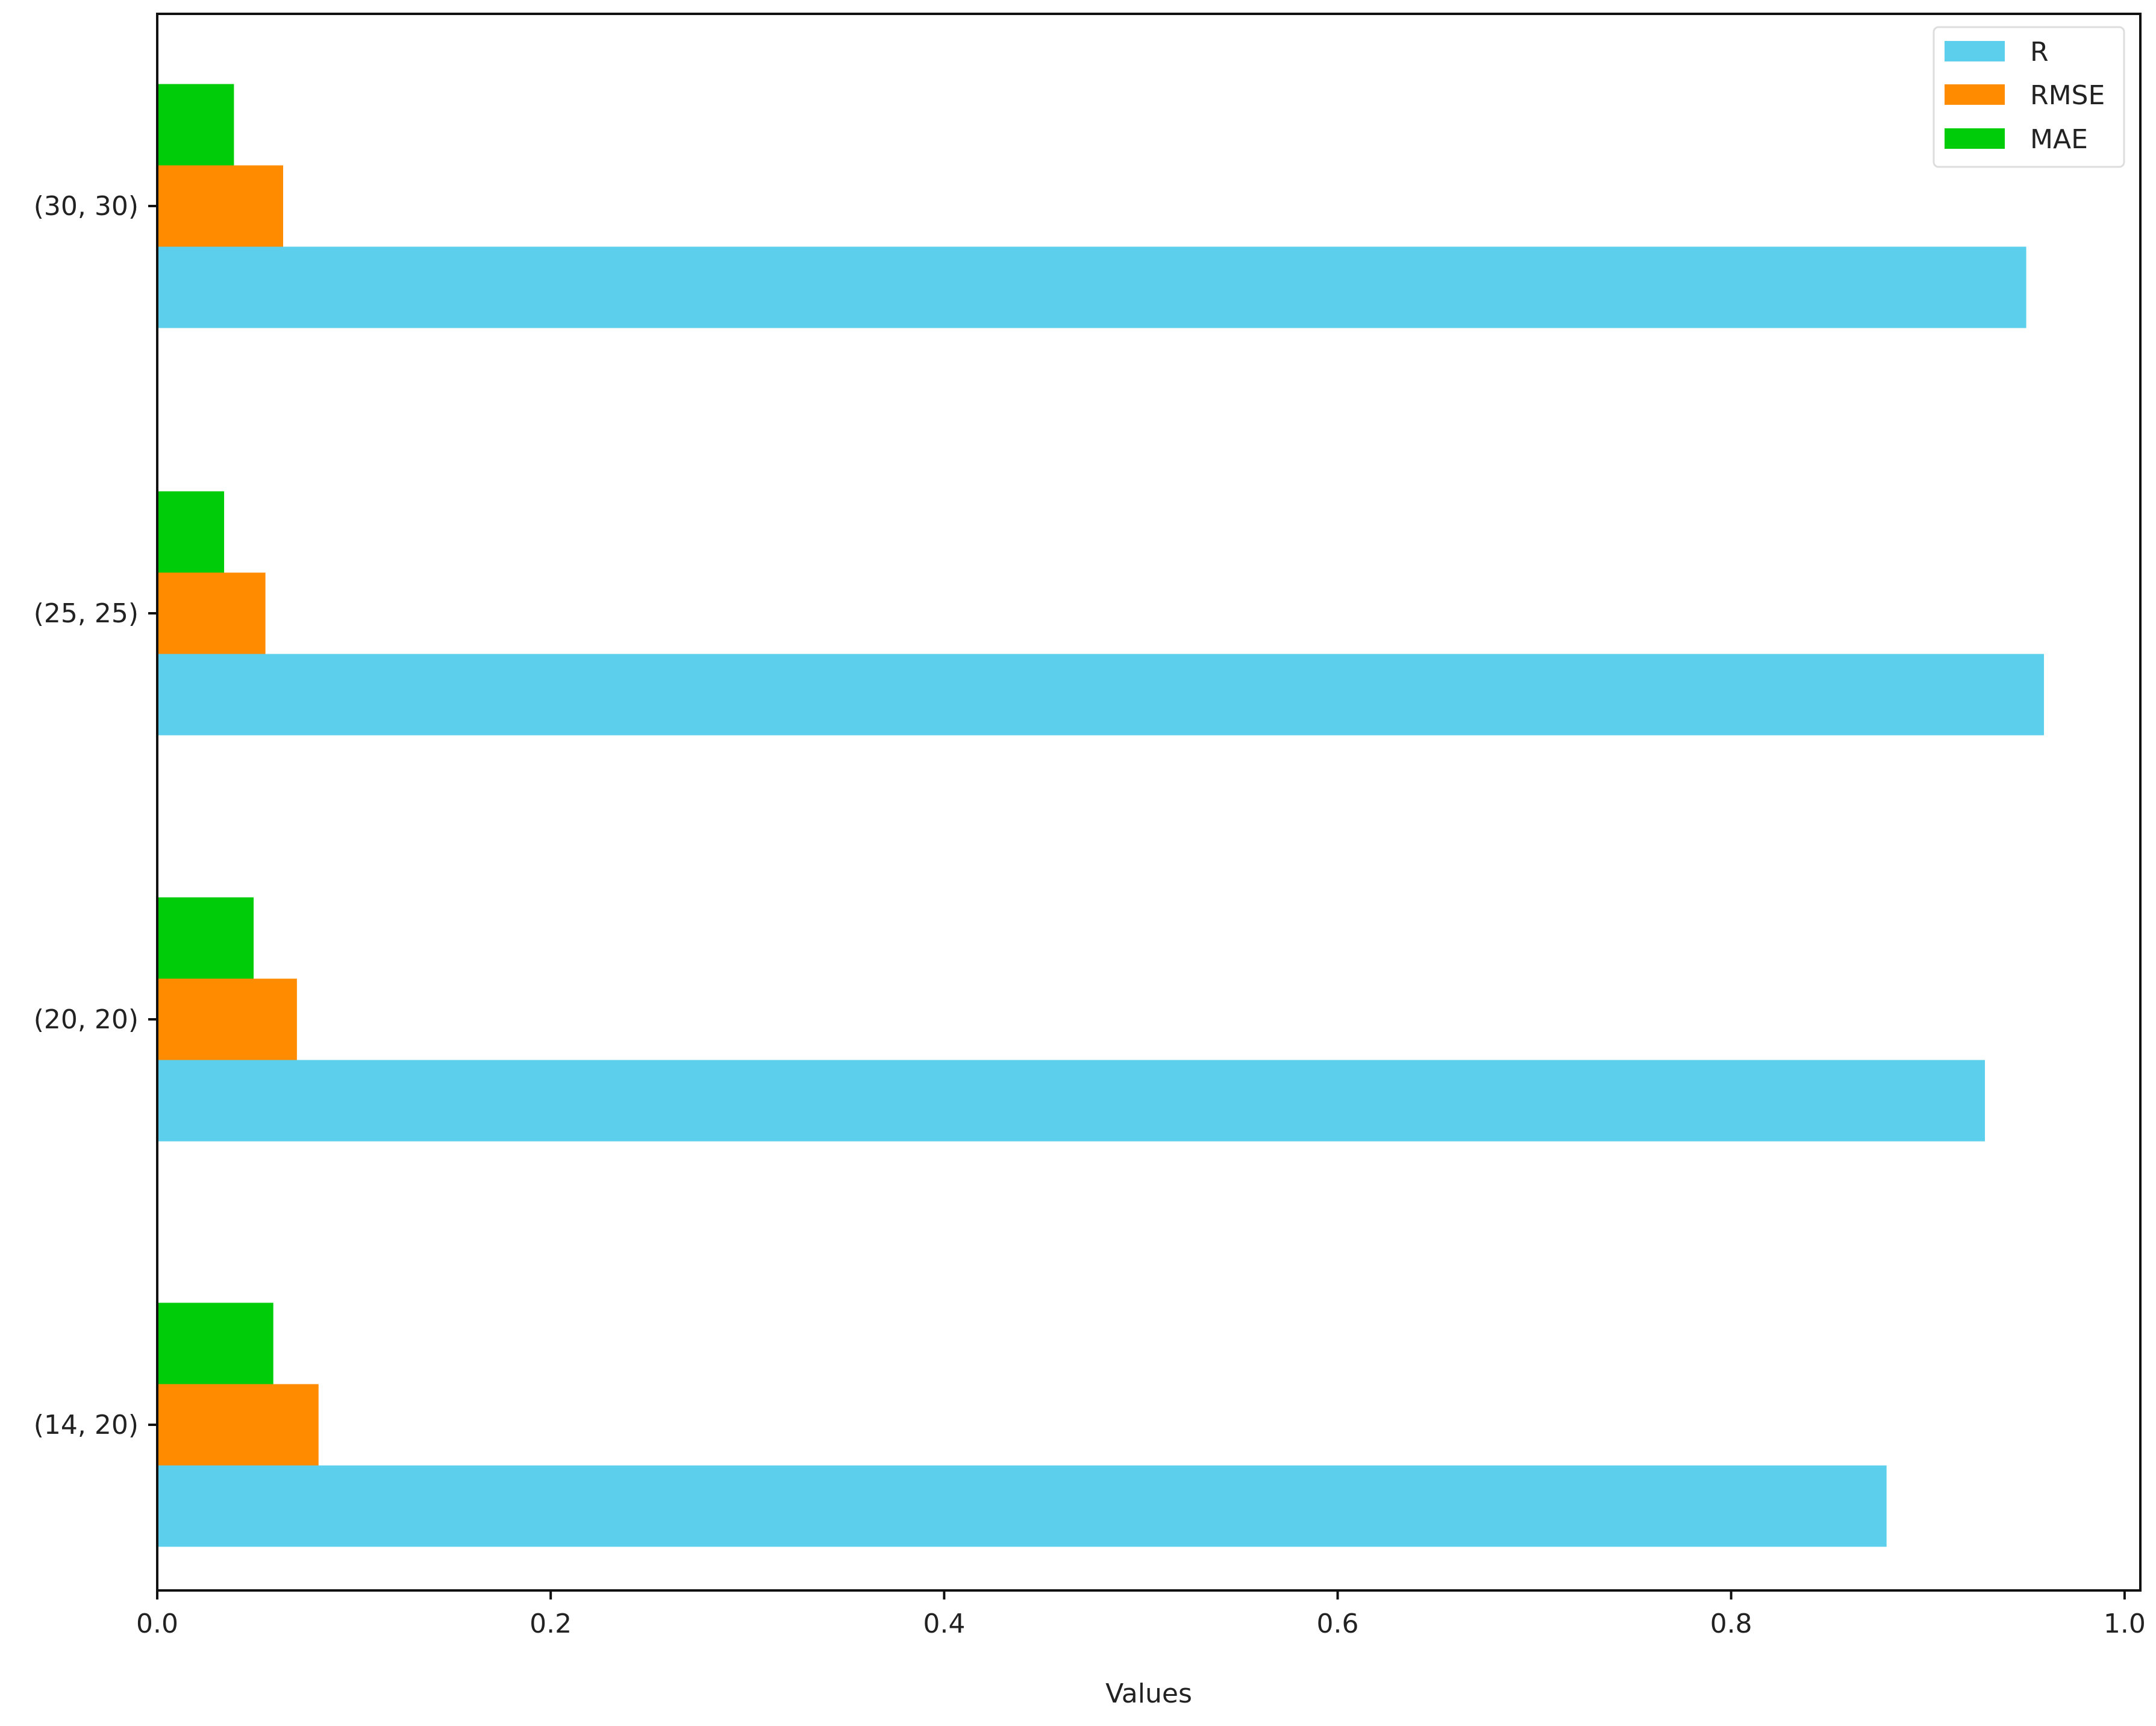 This screenshot has height=1726, width=2156. I want to click on legend-swatch-r, so click(1975, 51).